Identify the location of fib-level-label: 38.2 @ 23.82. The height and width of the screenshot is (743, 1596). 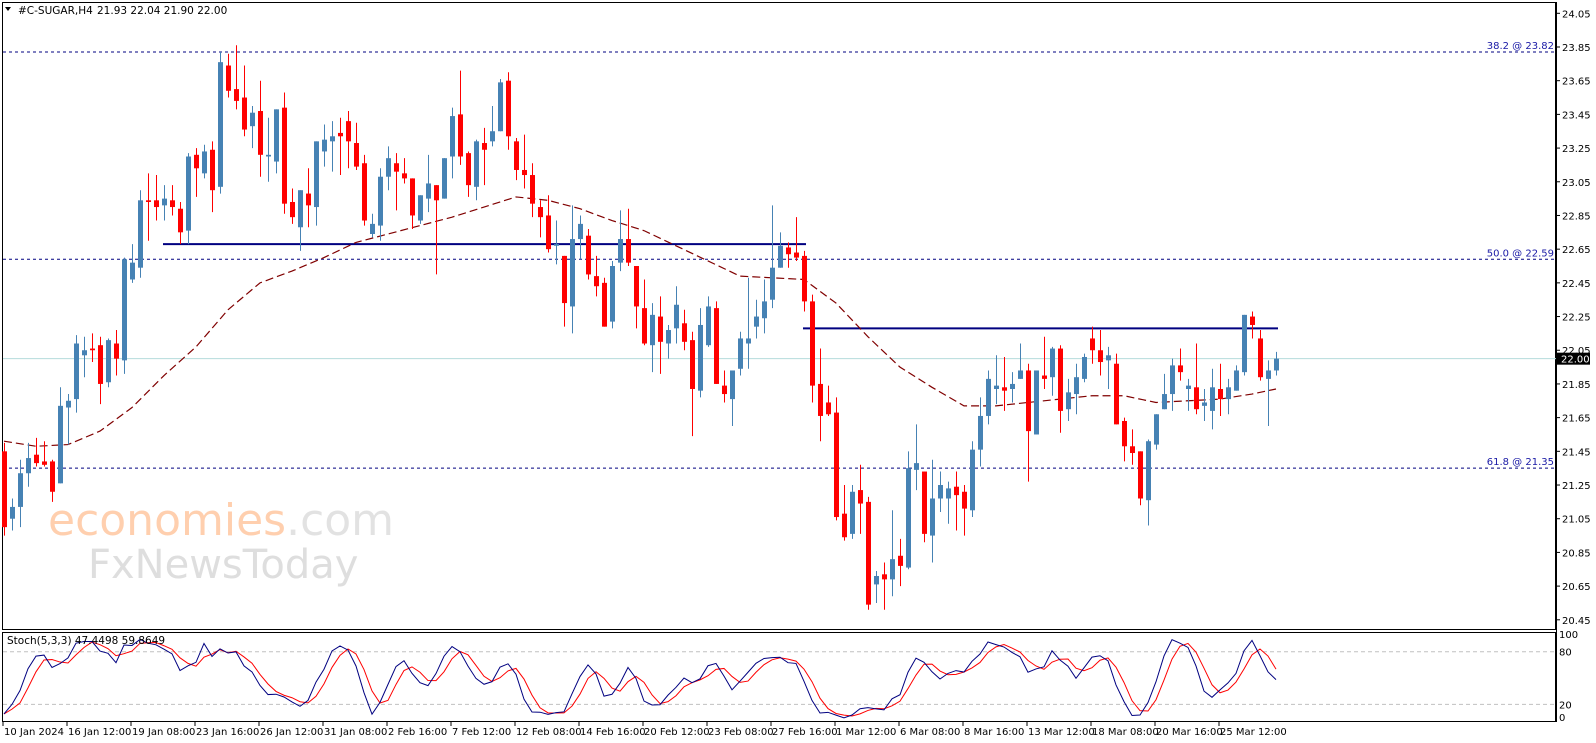
(1520, 46).